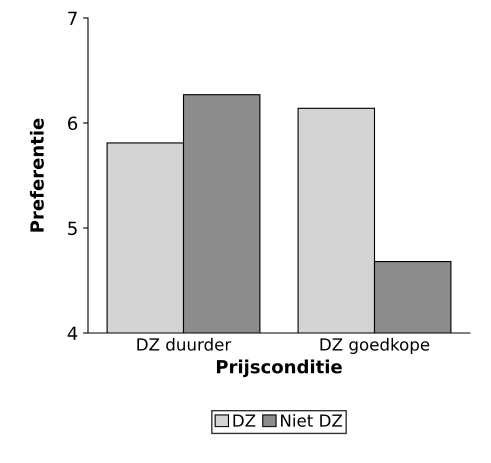 Image resolution: width=491 pixels, height=463 pixels. Describe the element at coordinates (72, 18) in the screenshot. I see `y-tick-label: 7` at that location.